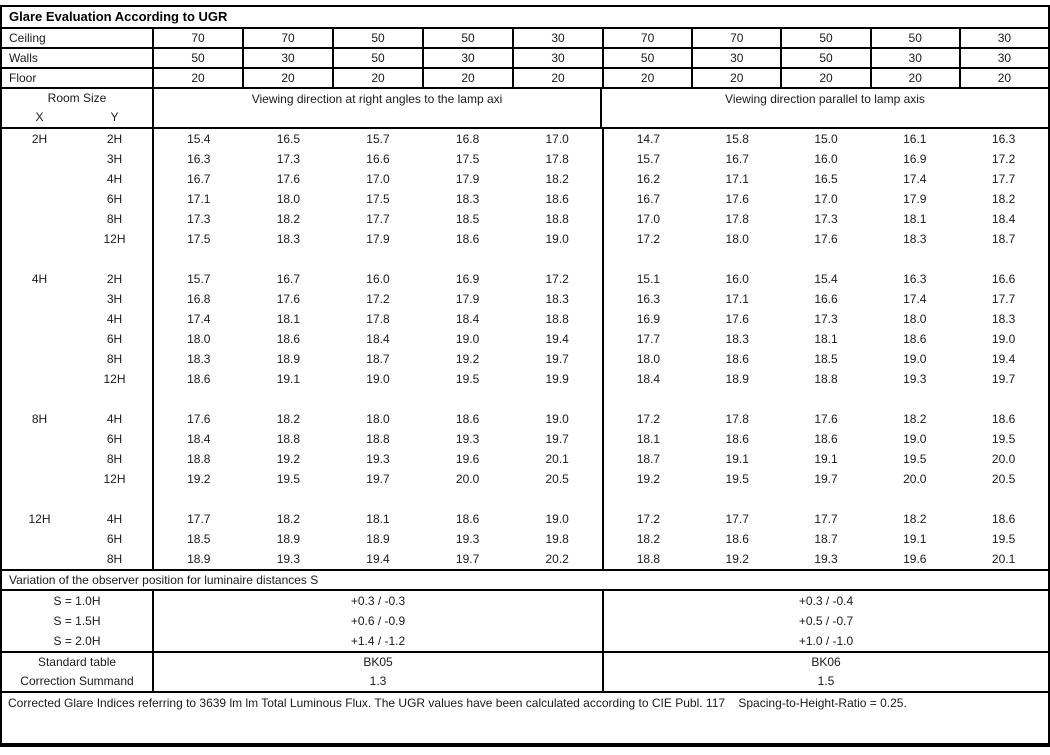  What do you see at coordinates (1003, 559) in the screenshot?
I see `ugr-value-cell: 20.1` at bounding box center [1003, 559].